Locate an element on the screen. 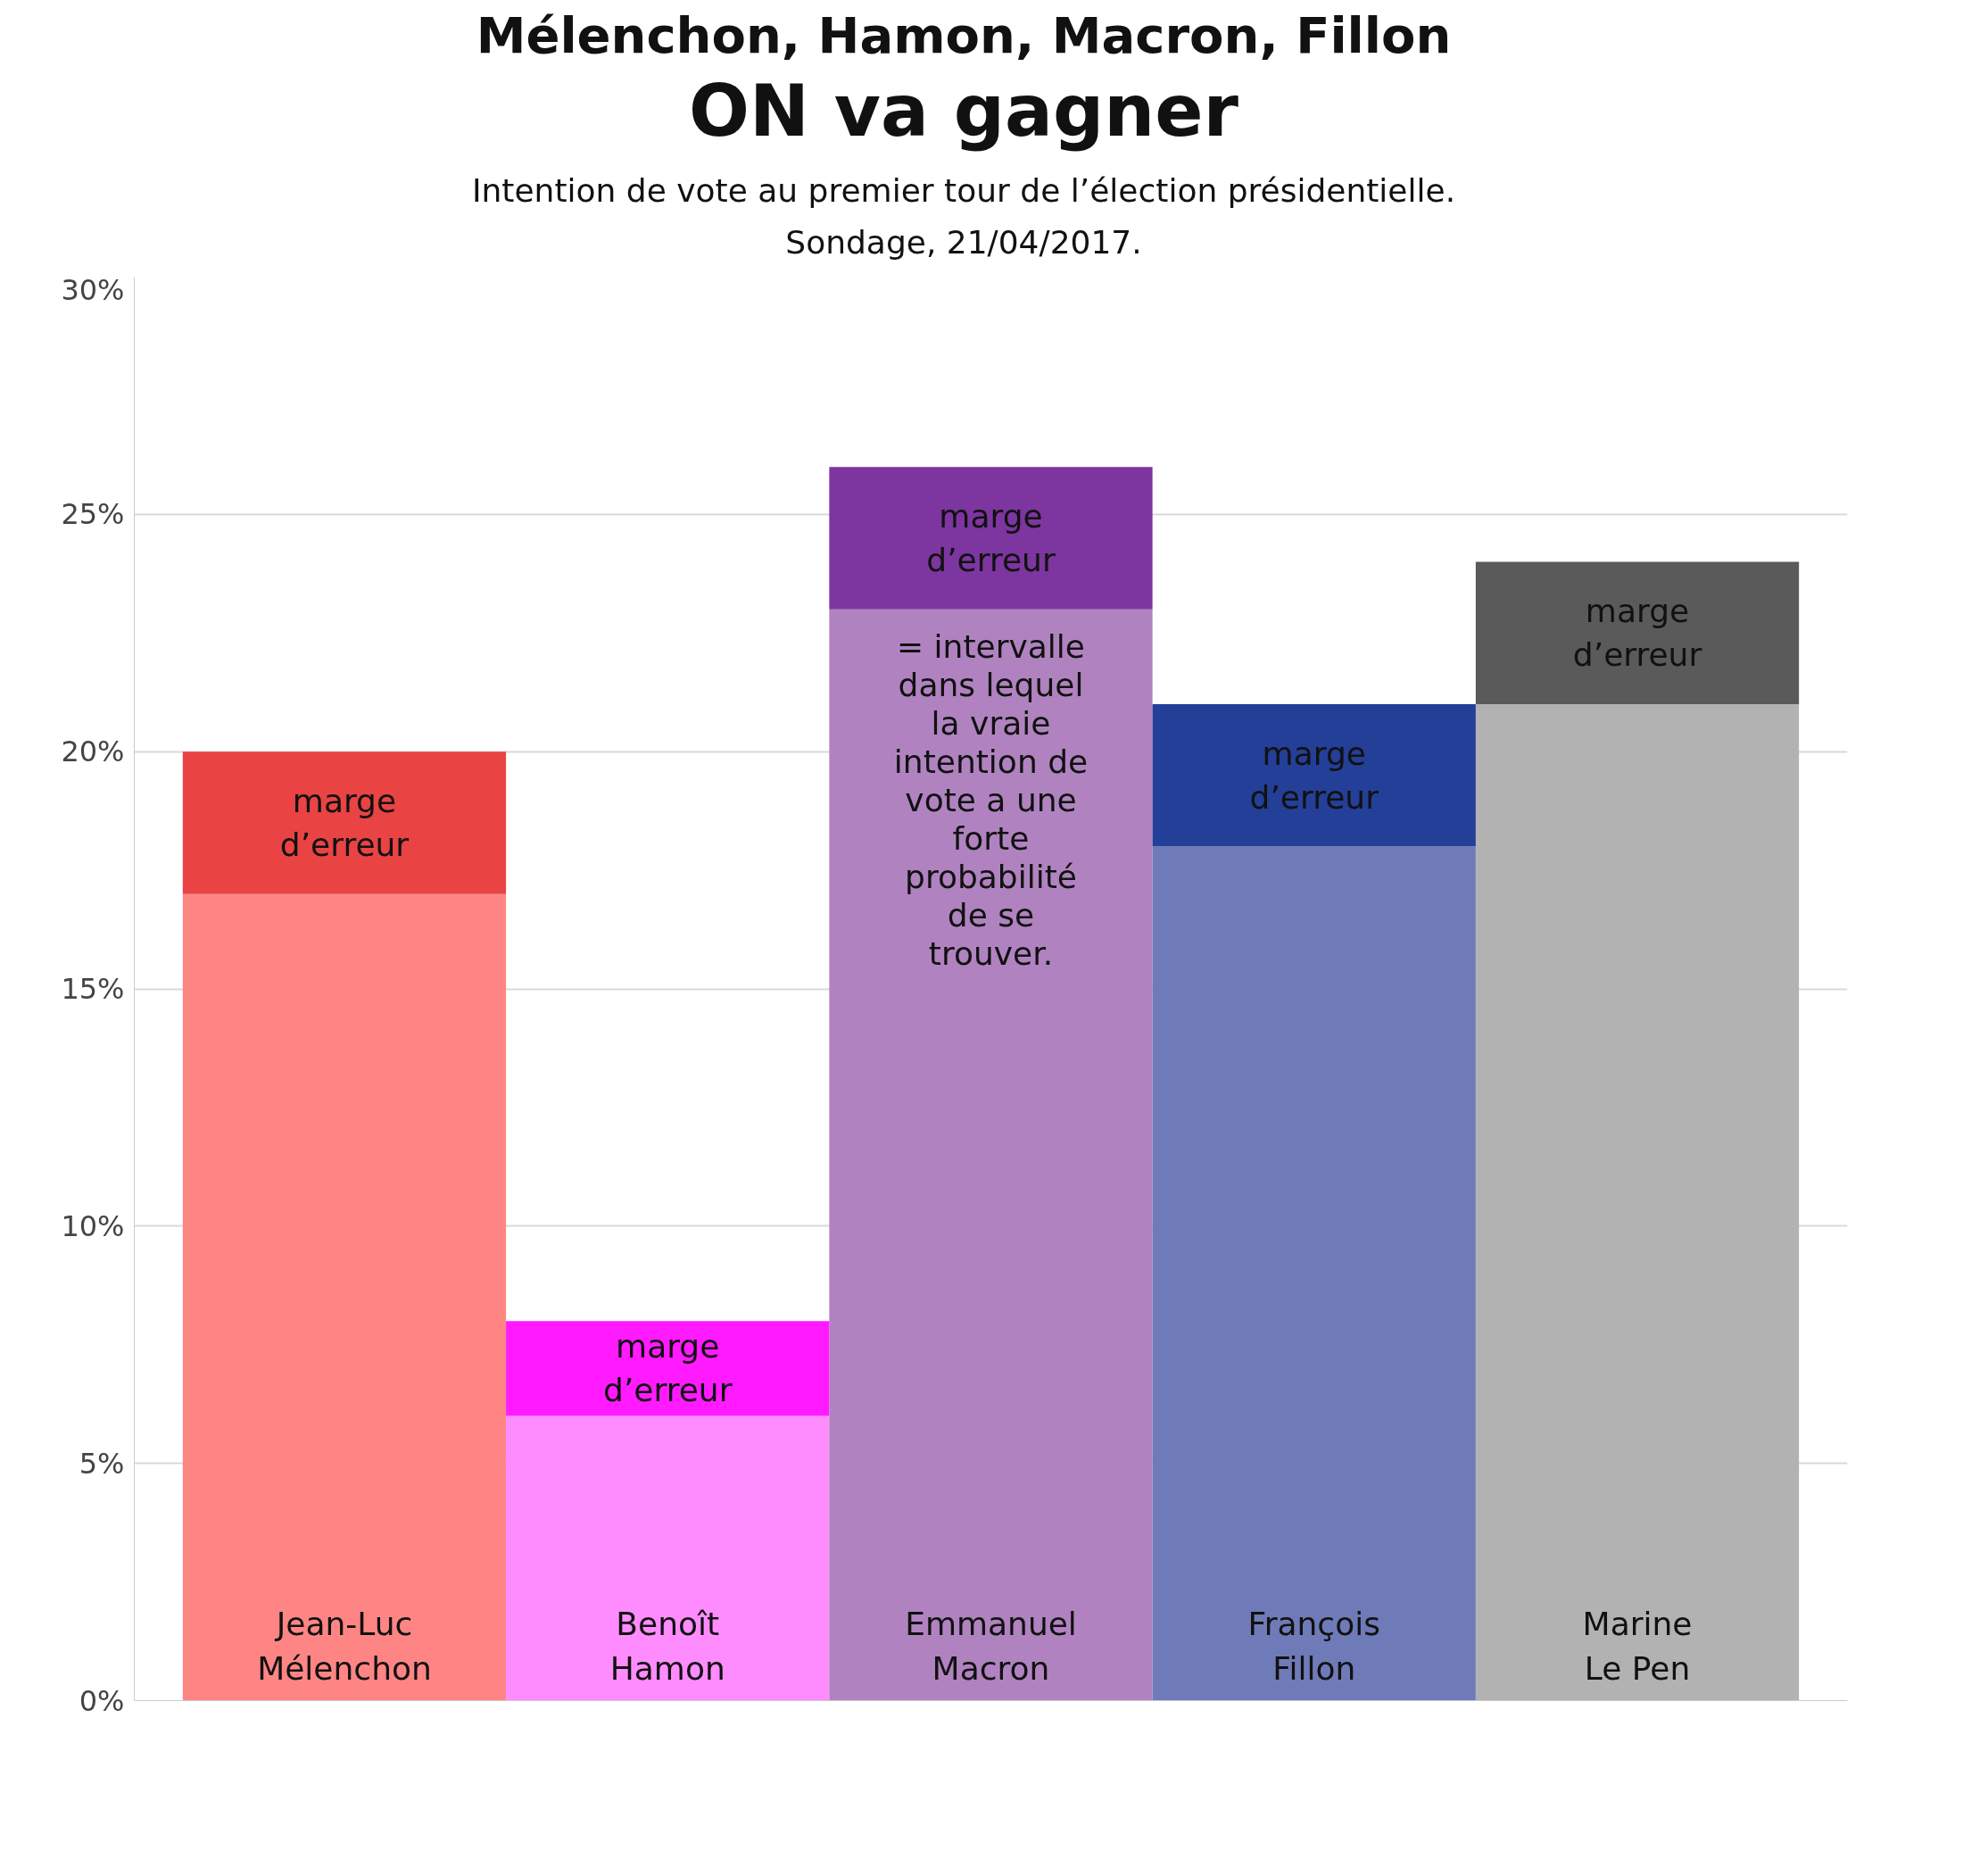 This screenshot has height=1876, width=1963. chart-subtitle: Intention de vote au premier tour de l’élection présidentielle. Sondage, 21/04/2017. is located at coordinates (963, 216).